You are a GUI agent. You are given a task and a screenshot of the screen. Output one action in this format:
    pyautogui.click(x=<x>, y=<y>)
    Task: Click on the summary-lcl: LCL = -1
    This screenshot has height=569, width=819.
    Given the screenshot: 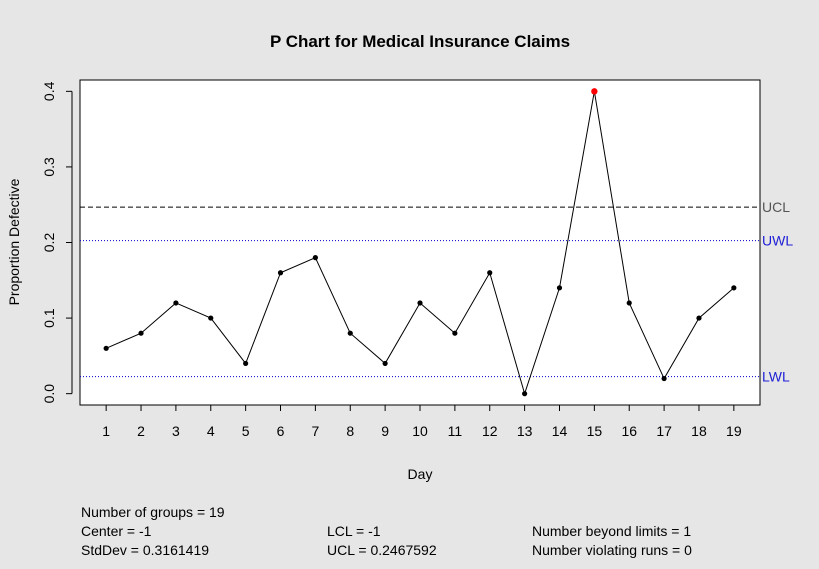 What is the action you would take?
    pyautogui.click(x=354, y=531)
    